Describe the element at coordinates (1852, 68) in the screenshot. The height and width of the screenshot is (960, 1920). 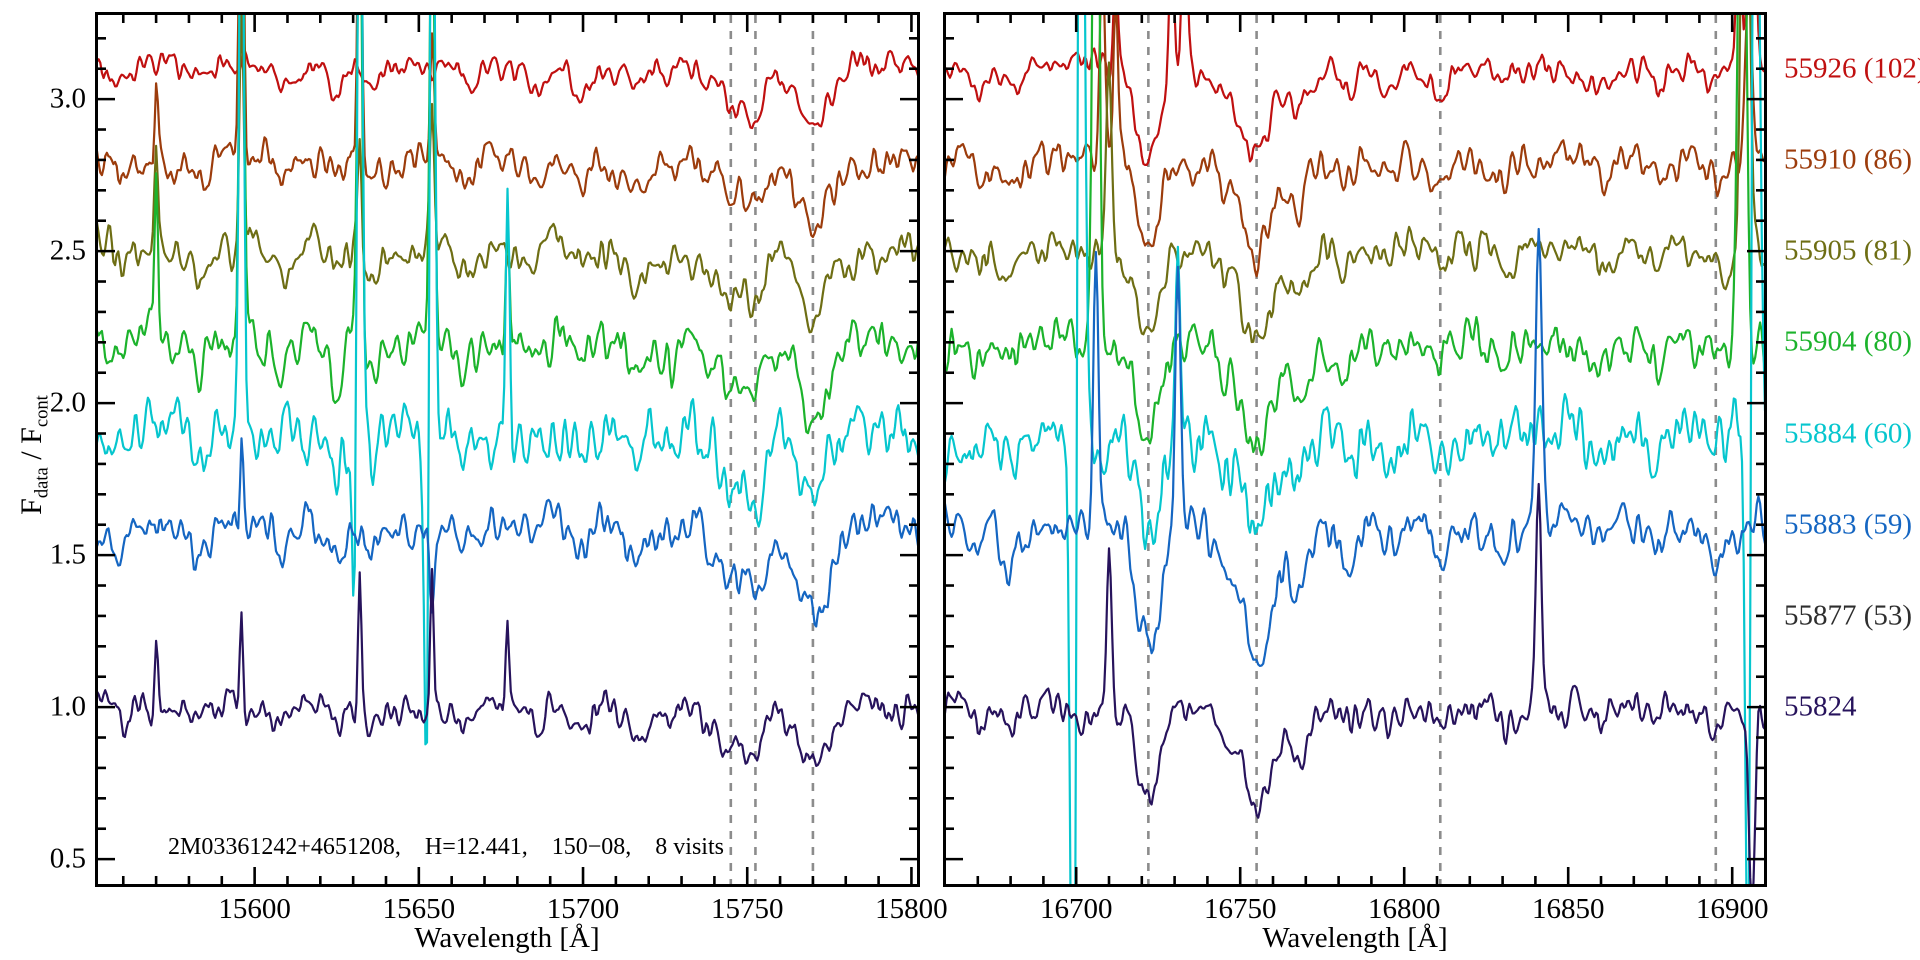
I see `epoch-label-55926: 55926 (102)` at that location.